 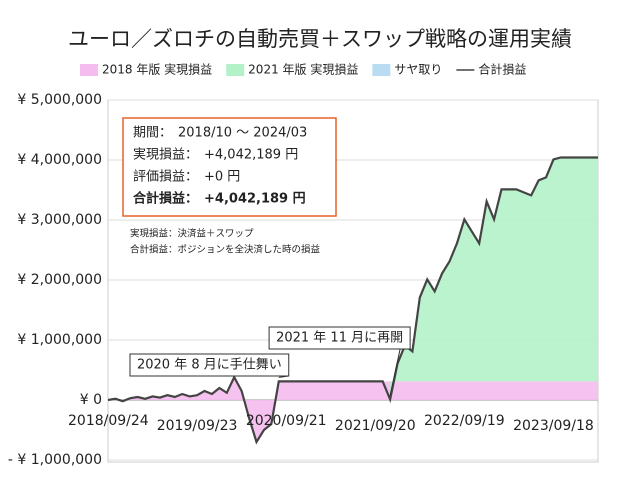 I want to click on legend-label: 2018 年版 実現損益, so click(x=157, y=69).